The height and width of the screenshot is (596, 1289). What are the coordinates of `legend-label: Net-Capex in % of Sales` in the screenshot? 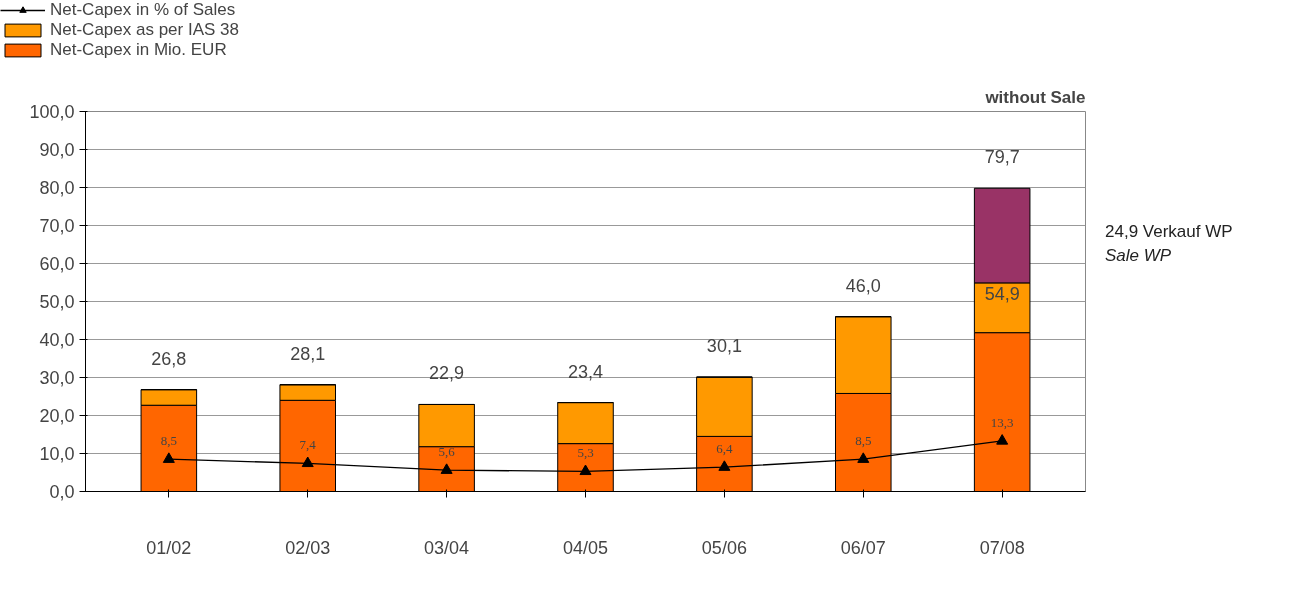 It's located at (143, 10).